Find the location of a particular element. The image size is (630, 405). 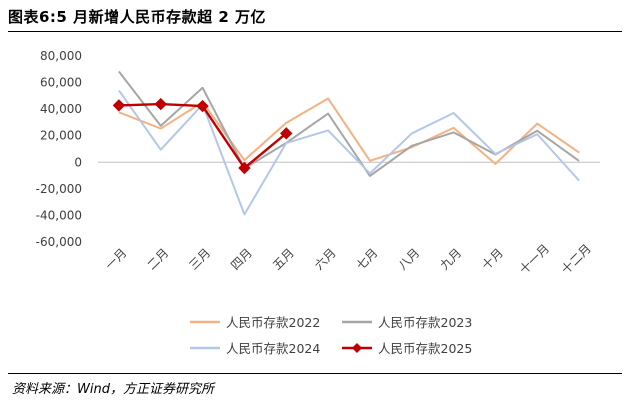

x-tick-label: 八月 is located at coordinates (408, 259).